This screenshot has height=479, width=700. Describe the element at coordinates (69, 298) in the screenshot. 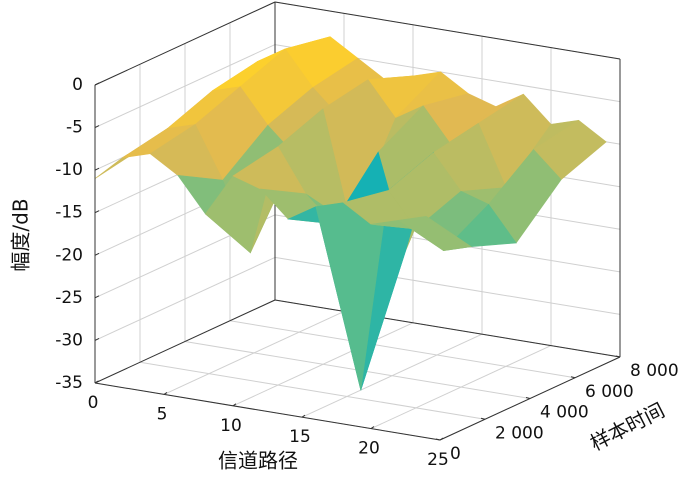

I see `z-tick-label: -25` at that location.